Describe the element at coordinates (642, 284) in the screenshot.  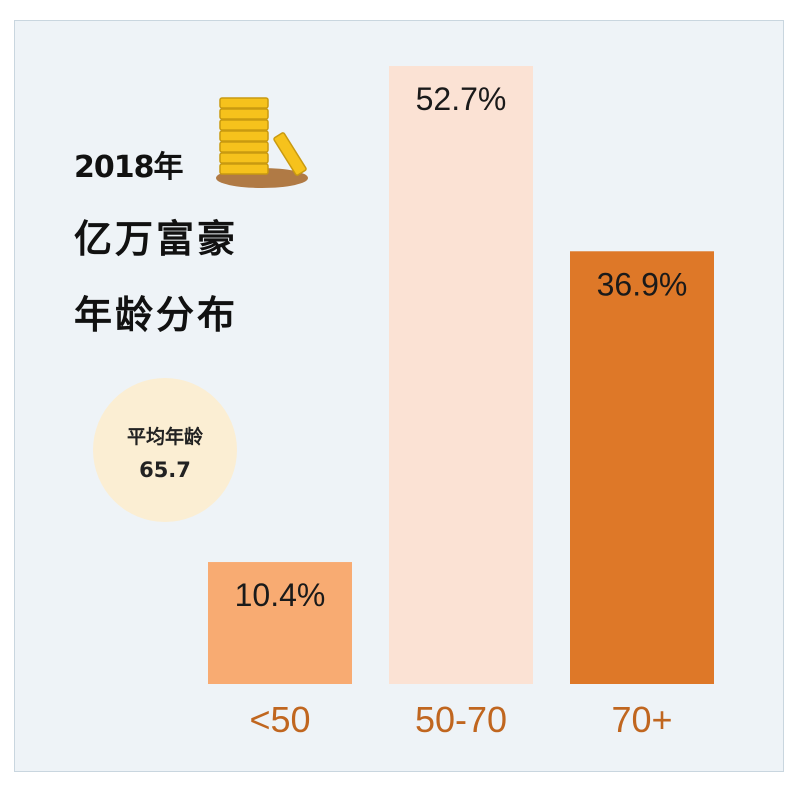
I see `bar-value-label-3: 36.9%` at that location.